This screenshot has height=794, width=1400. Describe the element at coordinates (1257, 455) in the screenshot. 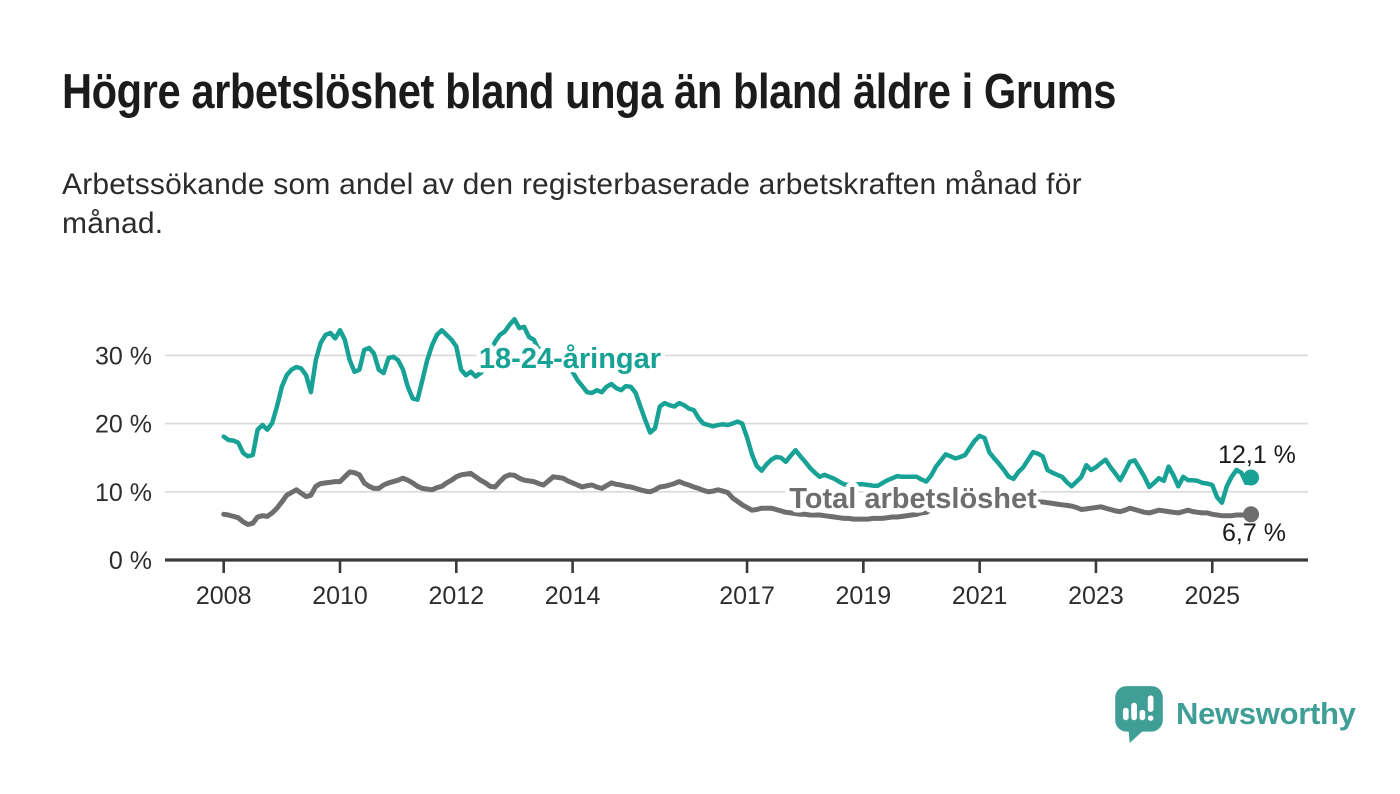

I see `series-end-value: 12,1 %` at that location.